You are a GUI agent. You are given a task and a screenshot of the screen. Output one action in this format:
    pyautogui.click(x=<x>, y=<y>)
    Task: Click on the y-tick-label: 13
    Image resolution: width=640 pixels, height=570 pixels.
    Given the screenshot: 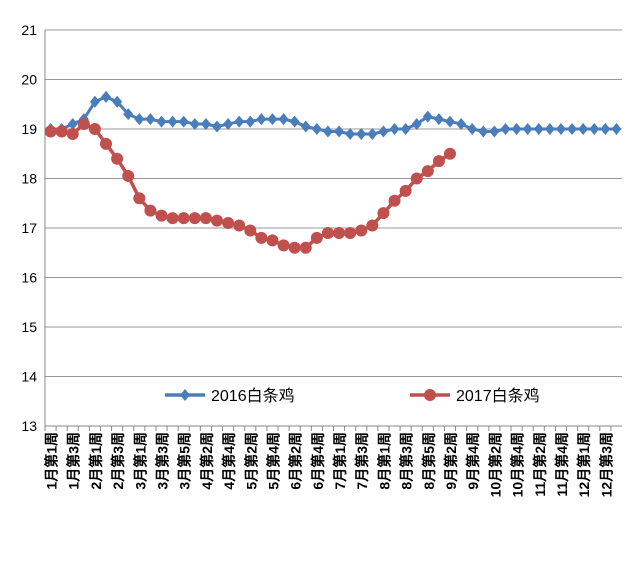 What is the action you would take?
    pyautogui.click(x=29, y=426)
    